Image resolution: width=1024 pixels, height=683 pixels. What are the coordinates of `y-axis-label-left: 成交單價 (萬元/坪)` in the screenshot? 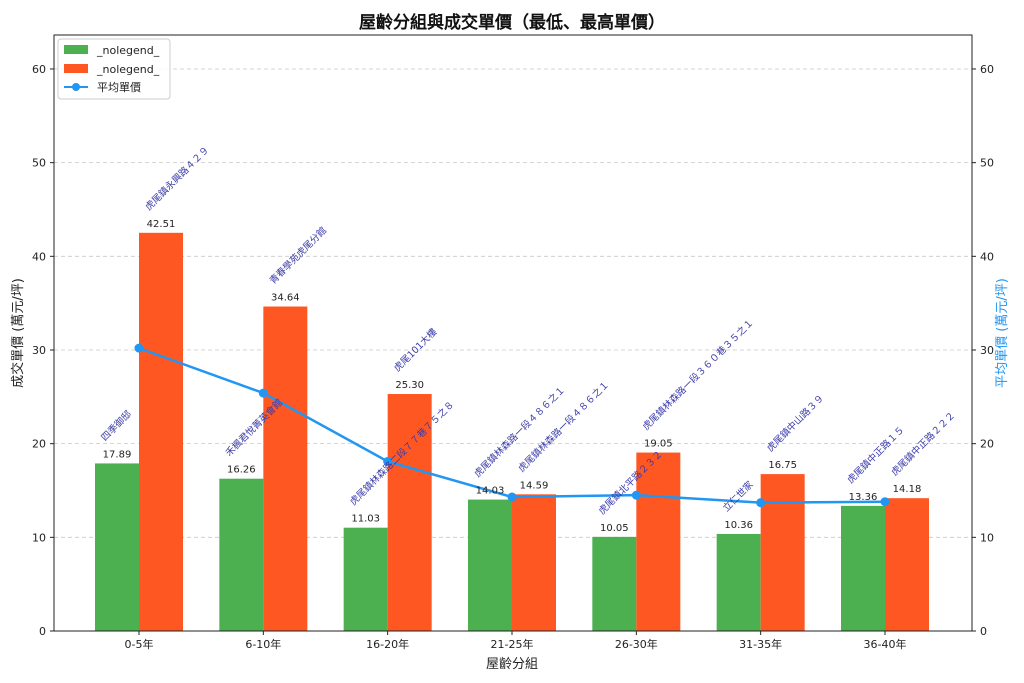 It's located at (18, 333).